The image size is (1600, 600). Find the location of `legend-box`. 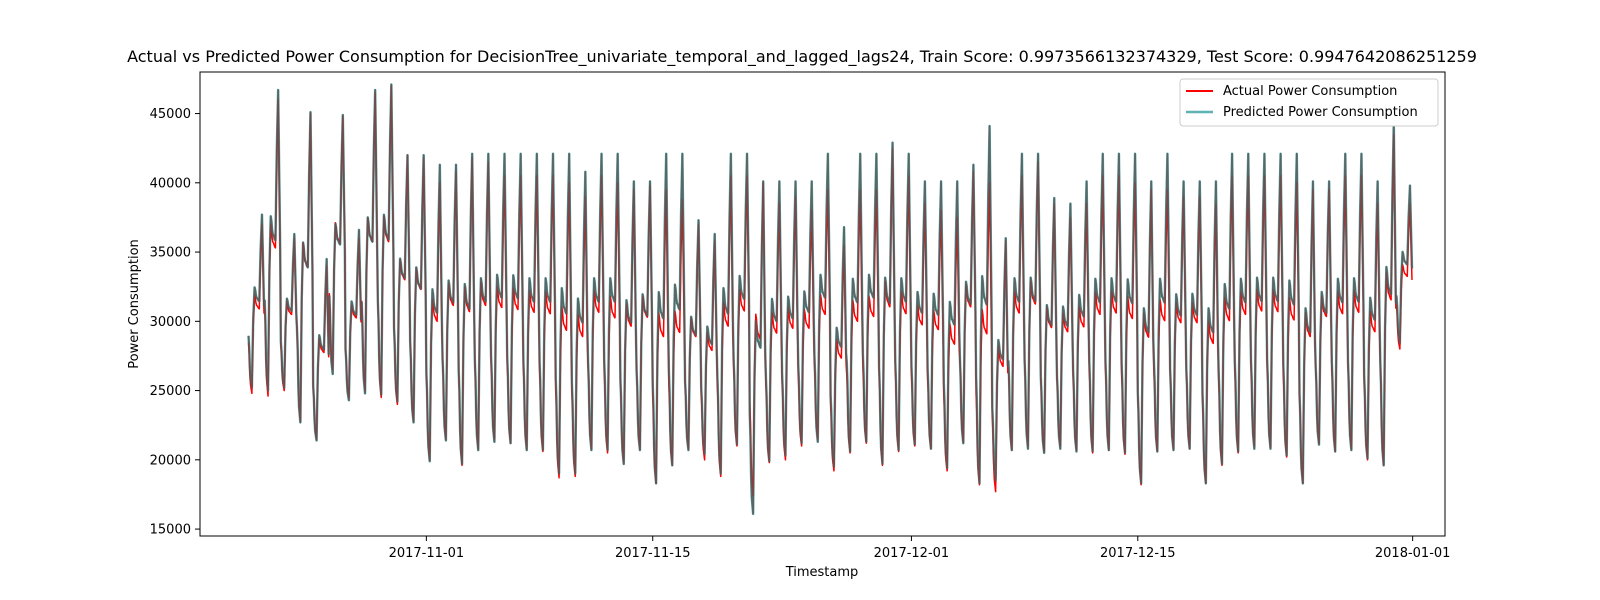

legend-box is located at coordinates (1309, 102).